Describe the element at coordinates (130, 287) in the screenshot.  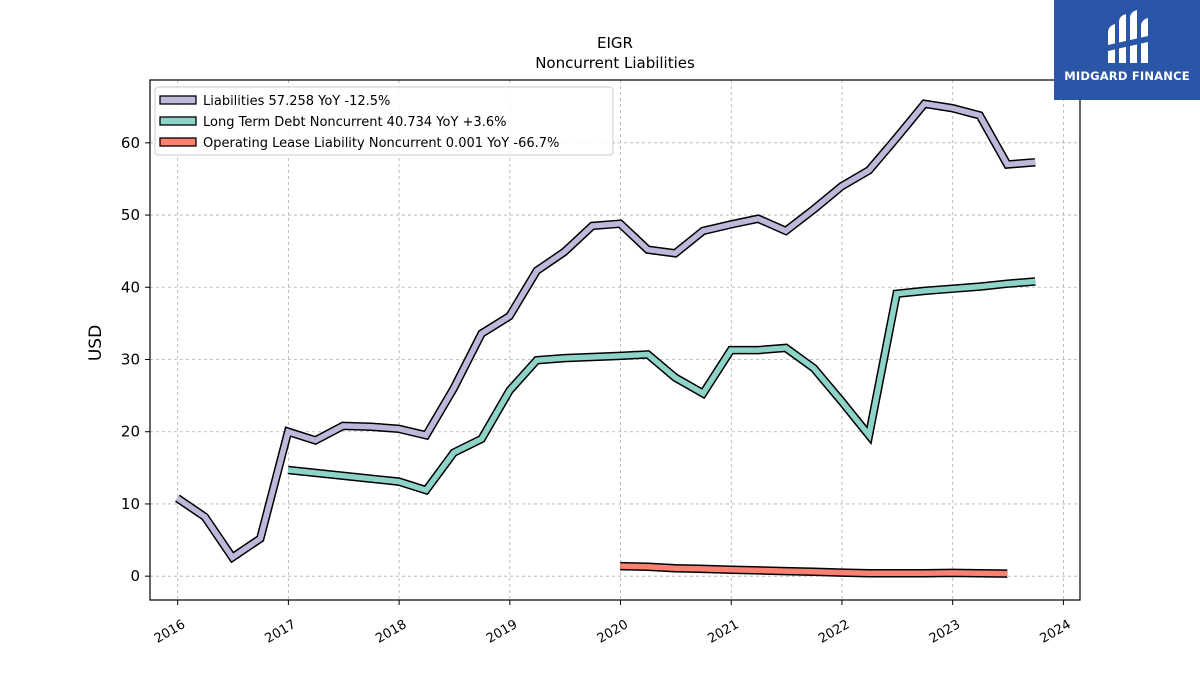
I see `y-tick-label: 40` at that location.